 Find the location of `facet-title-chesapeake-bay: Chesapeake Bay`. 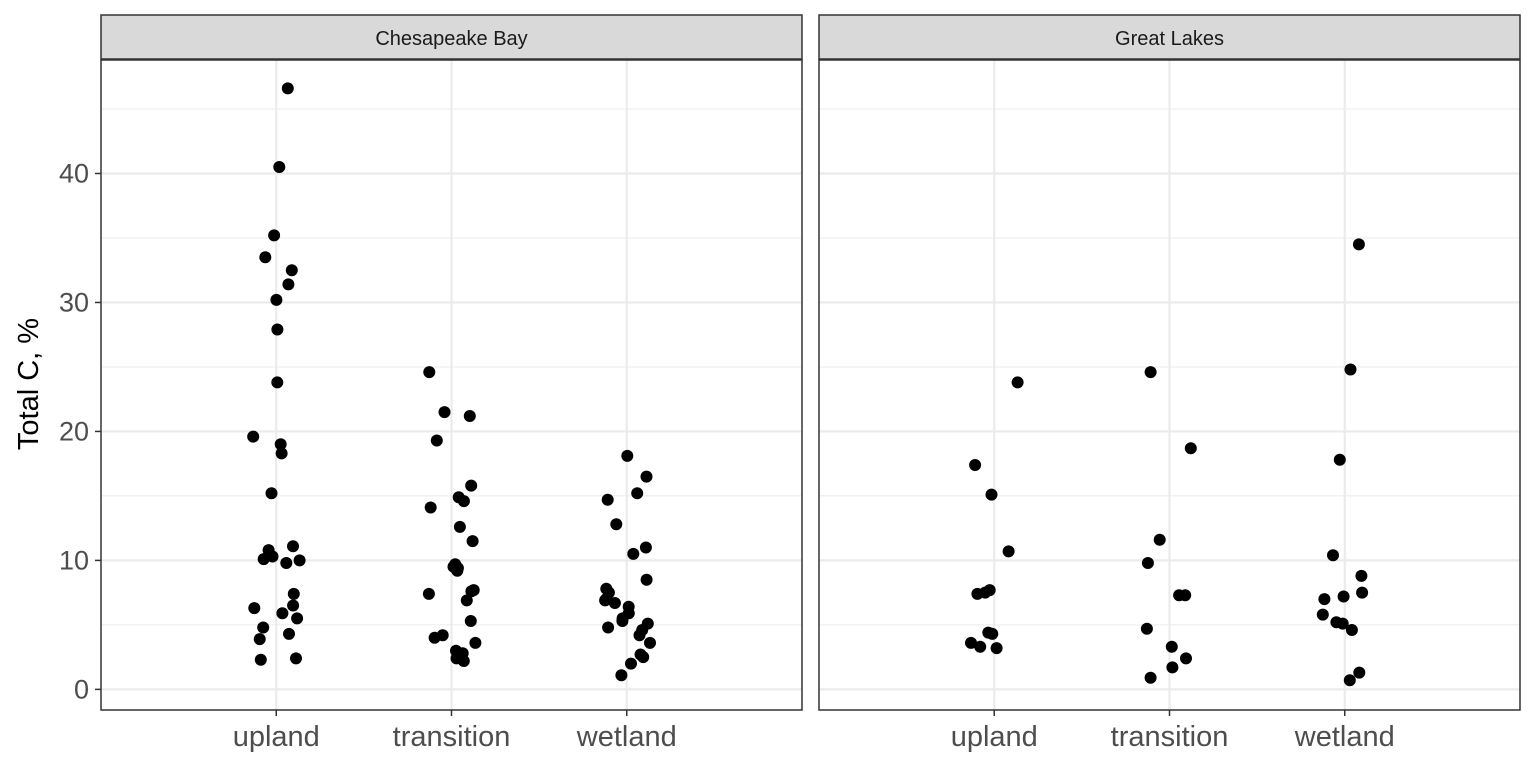

facet-title-chesapeake-bay: Chesapeake Bay is located at coordinates (451, 39).